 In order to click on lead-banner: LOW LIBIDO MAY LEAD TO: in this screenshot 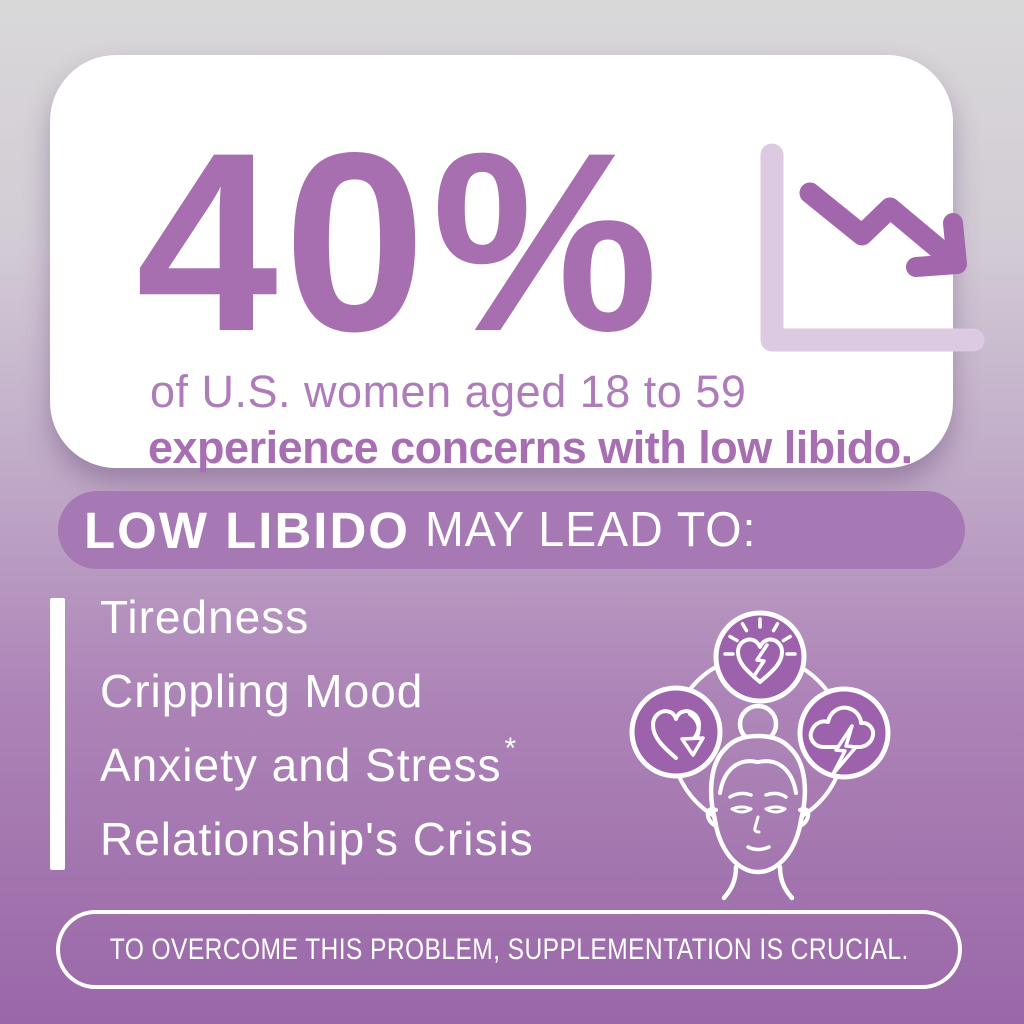, I will do `click(511, 530)`.